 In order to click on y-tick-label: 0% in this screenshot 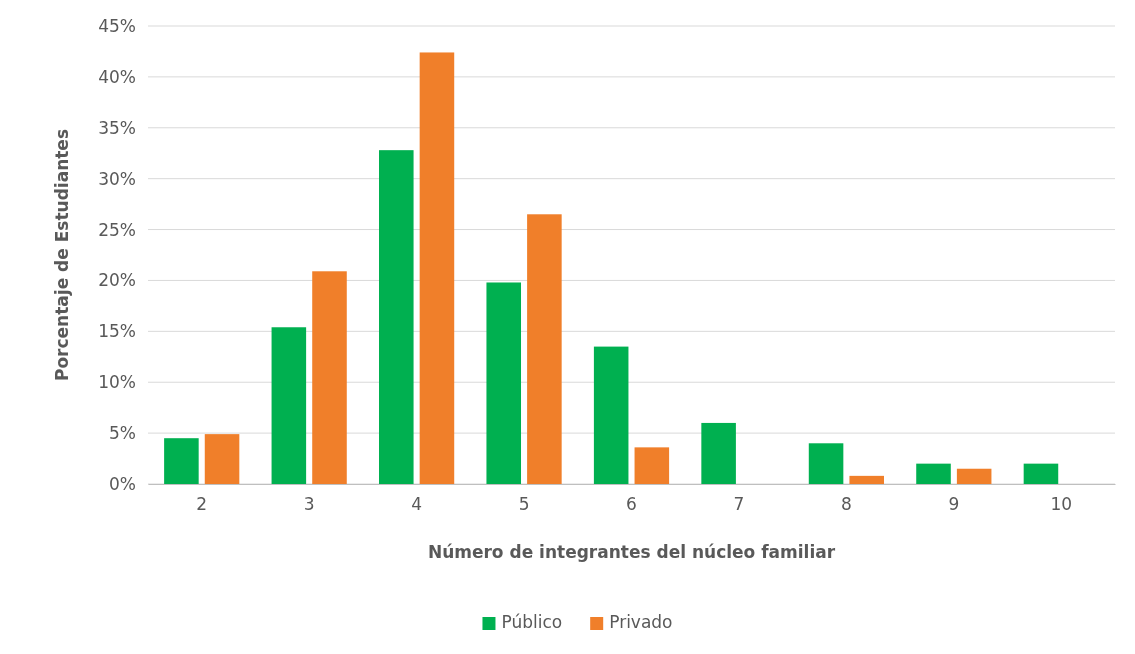, I will do `click(122, 483)`.